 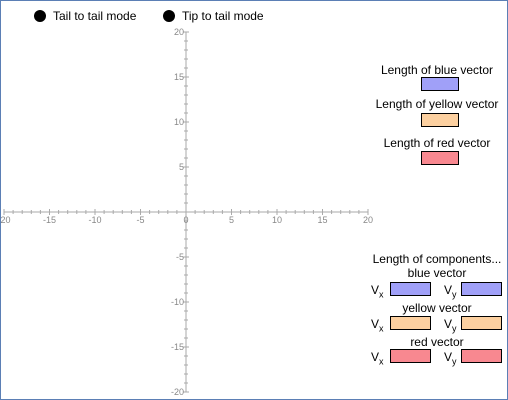 What do you see at coordinates (368, 220) in the screenshot?
I see `x-tick-label: 20` at bounding box center [368, 220].